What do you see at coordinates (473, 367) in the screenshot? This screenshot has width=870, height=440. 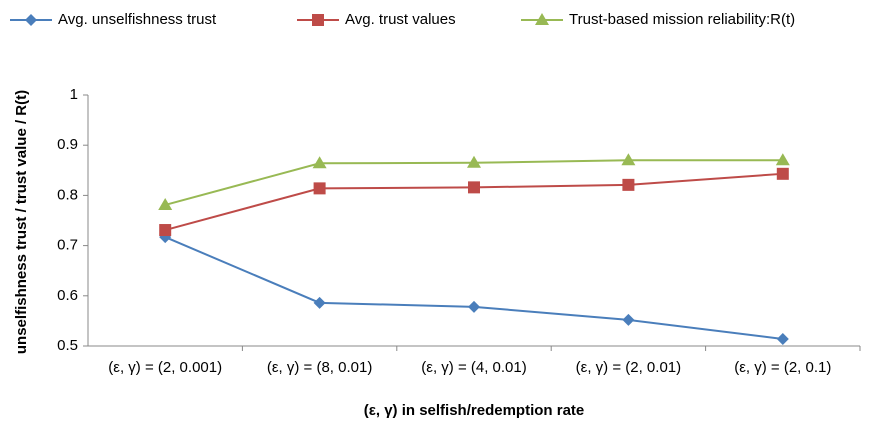 I see `x-tick-label: (ε, γ) = (4, 0.01)` at bounding box center [473, 367].